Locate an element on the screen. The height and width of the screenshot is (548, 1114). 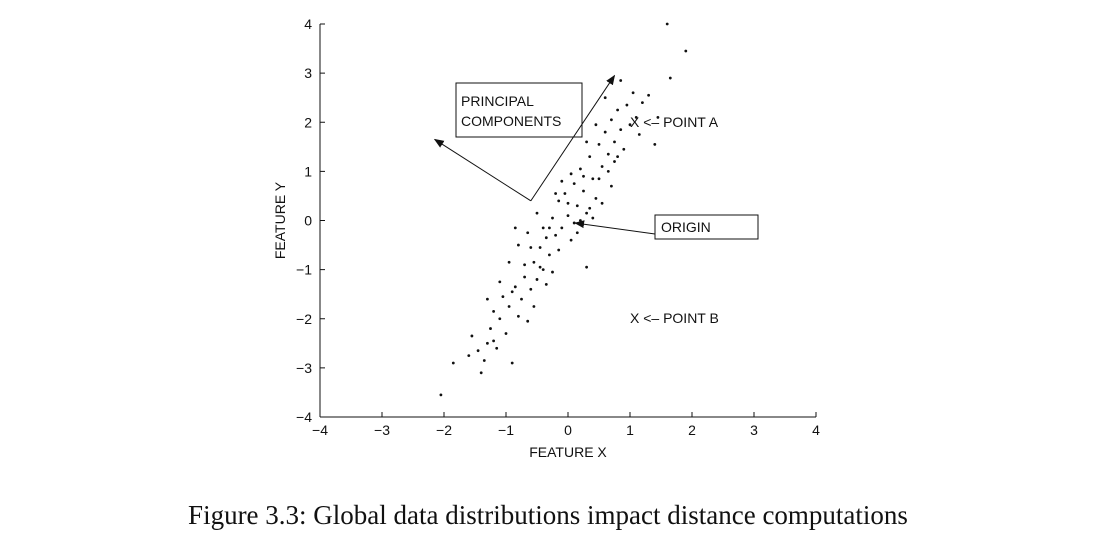
point-b-label: X <– POINT B is located at coordinates (674, 318).